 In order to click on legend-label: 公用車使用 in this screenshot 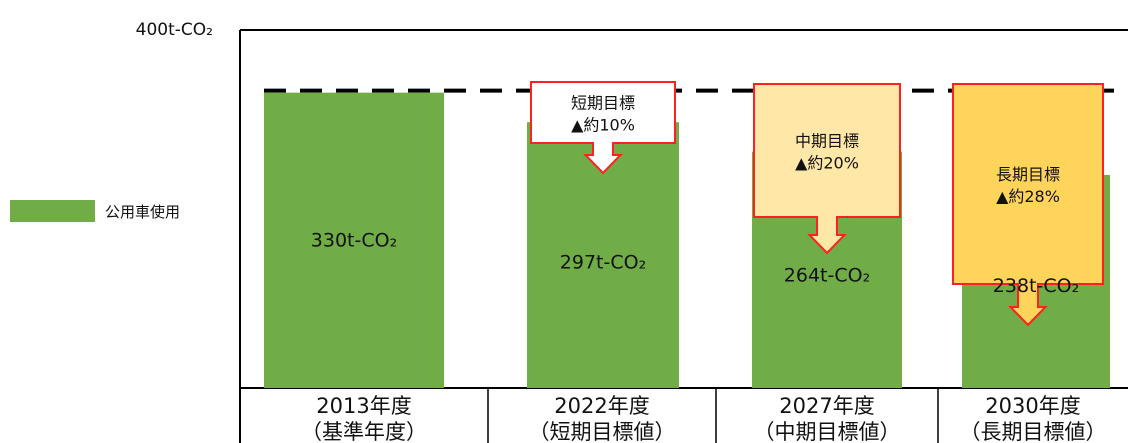, I will do `click(142, 212)`.